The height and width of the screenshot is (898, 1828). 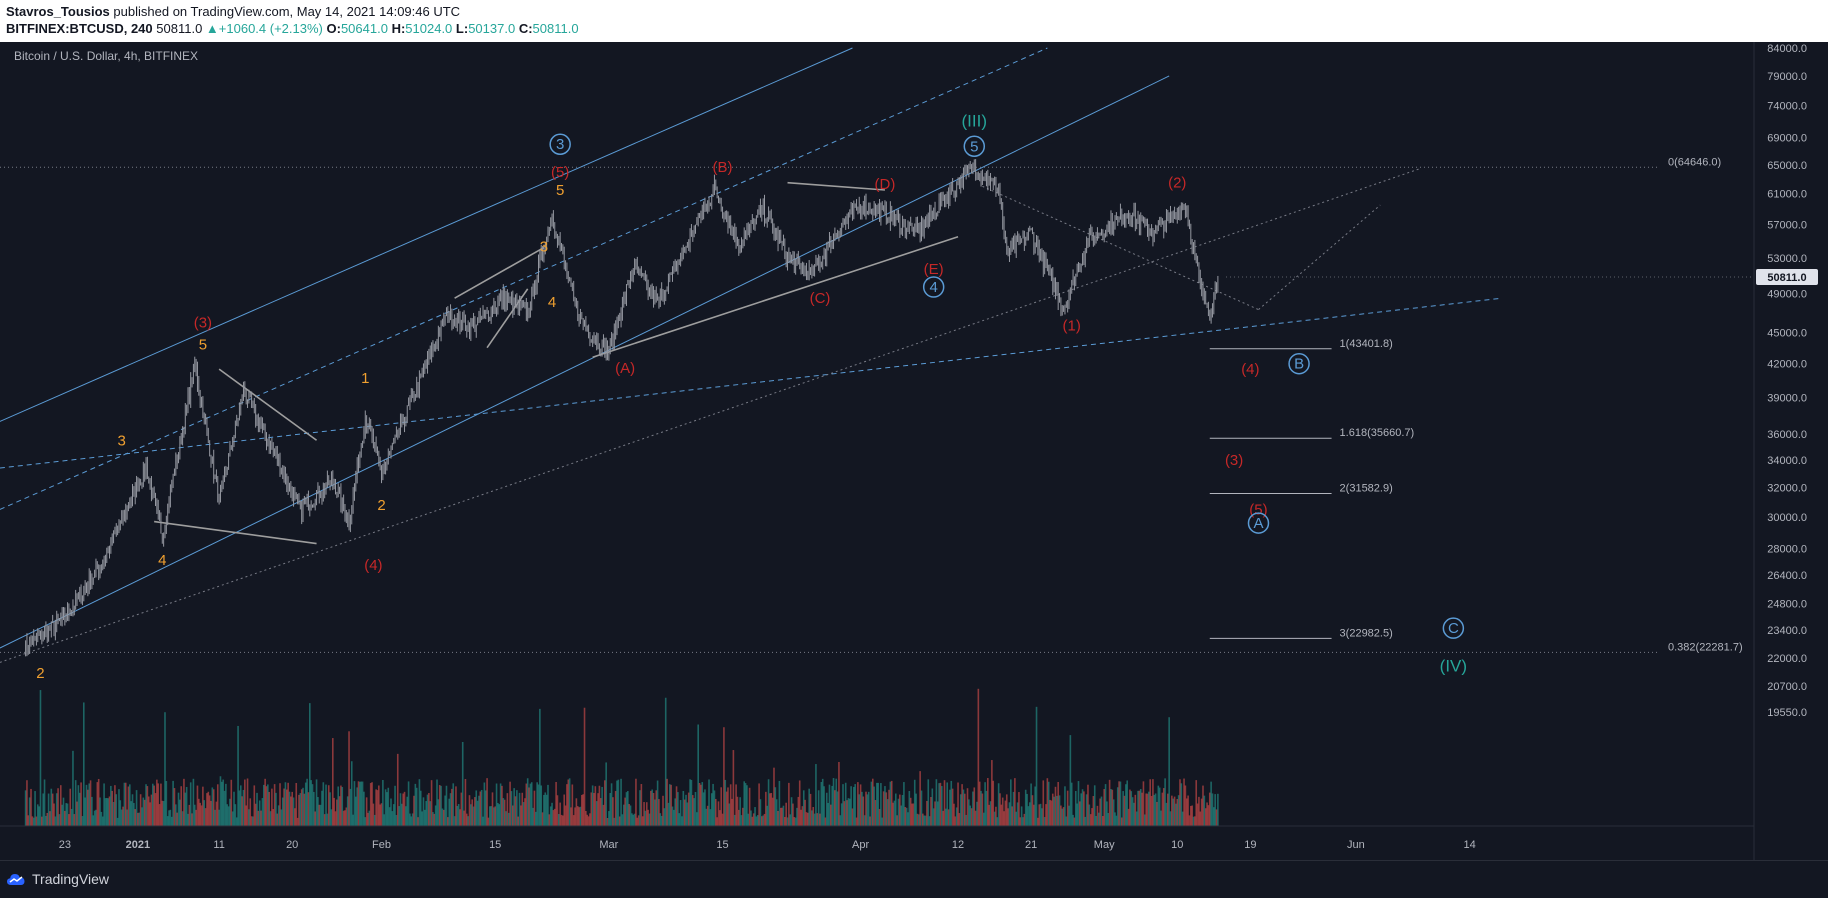 I want to click on time-axis: 23 2021 11 20 Feb 15 Mar 15 Apr 12 21 May 10 19 Jun 14, so click(x=767, y=845).